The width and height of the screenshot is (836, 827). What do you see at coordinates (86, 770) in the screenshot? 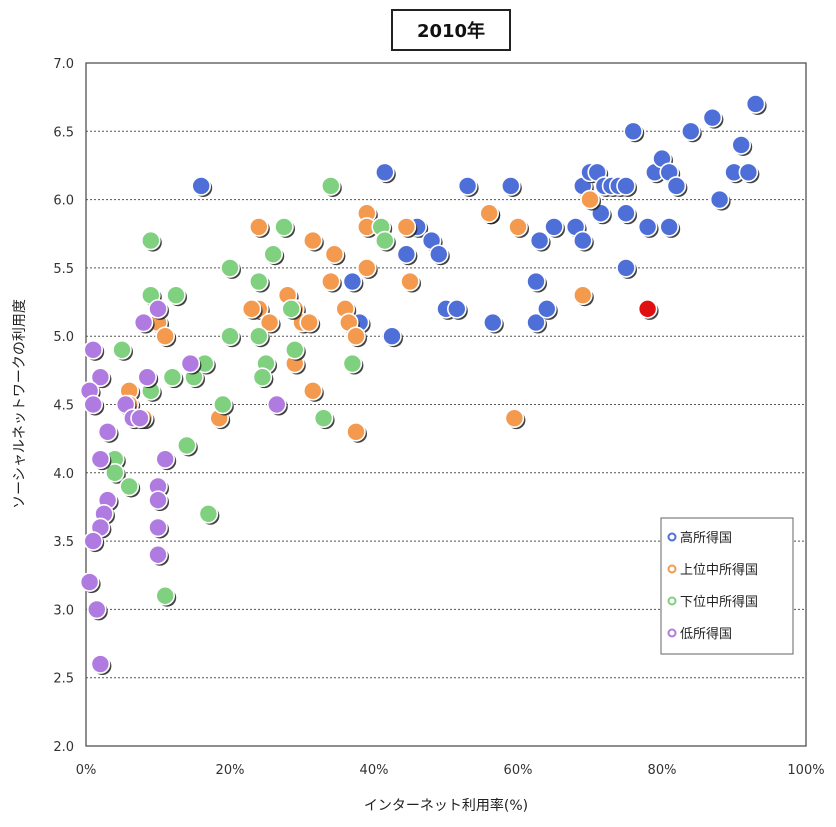
I see `x-tick-label: 0%` at bounding box center [86, 770].